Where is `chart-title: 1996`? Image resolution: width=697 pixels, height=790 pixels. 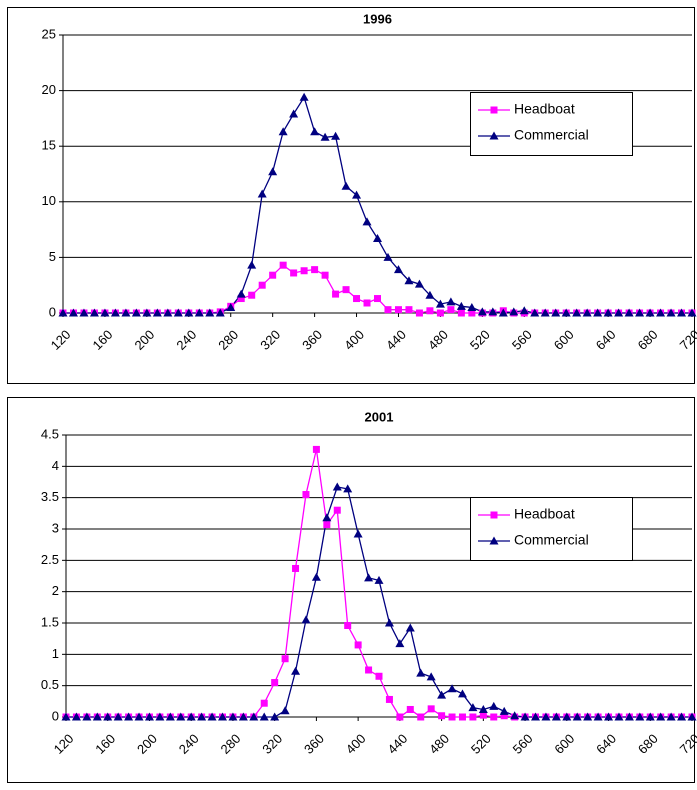
chart-title: 1996 is located at coordinates (377, 18).